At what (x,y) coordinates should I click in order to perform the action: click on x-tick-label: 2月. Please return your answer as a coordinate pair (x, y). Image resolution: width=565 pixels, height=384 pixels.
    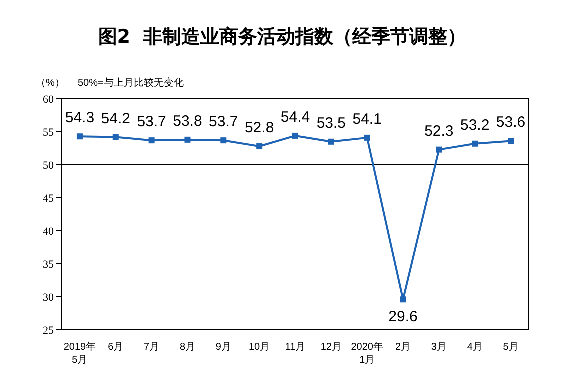
    Looking at the image, I should click on (403, 347).